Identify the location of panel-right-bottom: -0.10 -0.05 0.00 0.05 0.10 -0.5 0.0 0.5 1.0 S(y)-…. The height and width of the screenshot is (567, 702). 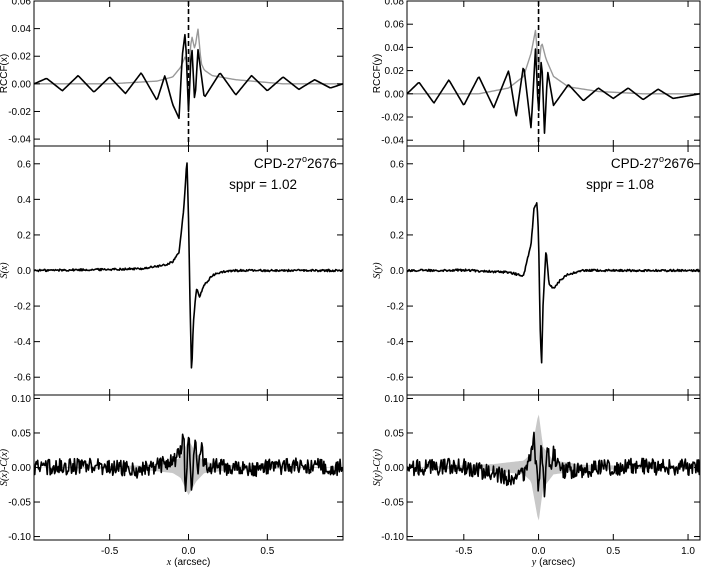
(536, 480).